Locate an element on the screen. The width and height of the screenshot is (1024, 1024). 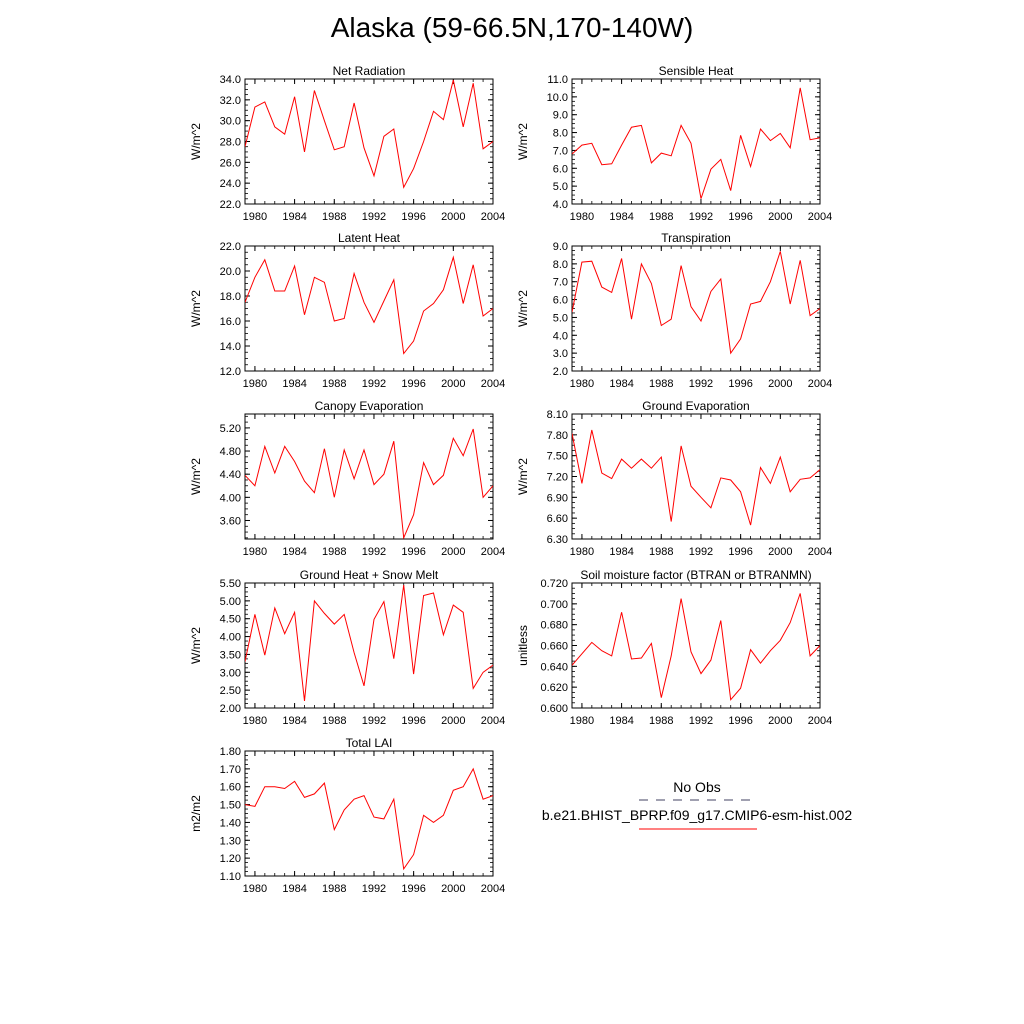
y-tick-label: 2.50 is located at coordinates (230, 691).